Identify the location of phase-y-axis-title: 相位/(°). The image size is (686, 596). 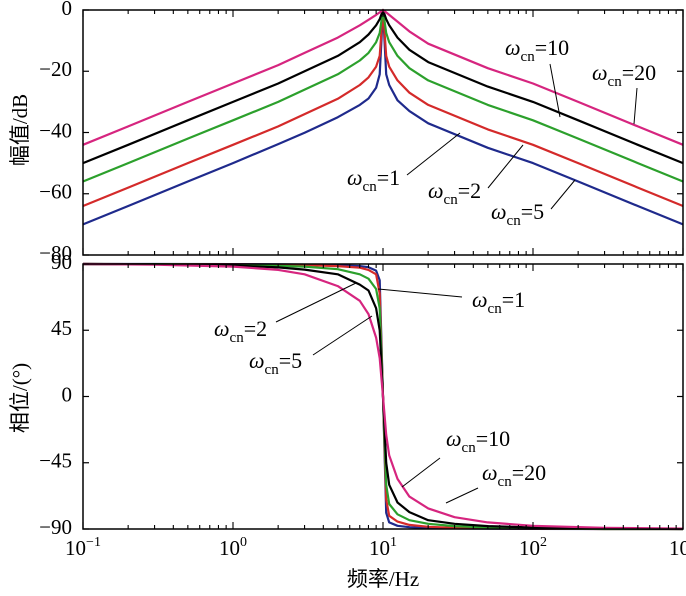
(20, 398).